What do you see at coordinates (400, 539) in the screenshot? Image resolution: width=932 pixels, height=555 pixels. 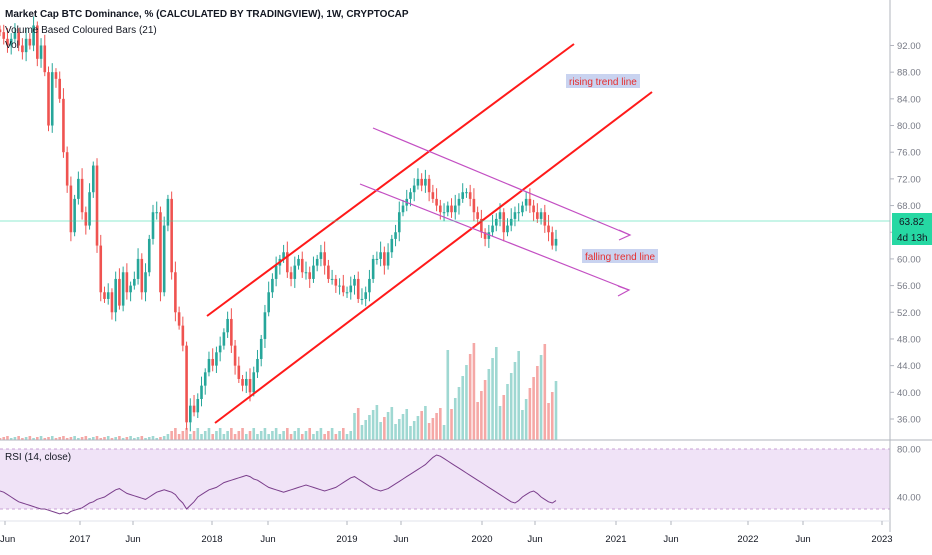 I see `x-tick-label: Jun` at bounding box center [400, 539].